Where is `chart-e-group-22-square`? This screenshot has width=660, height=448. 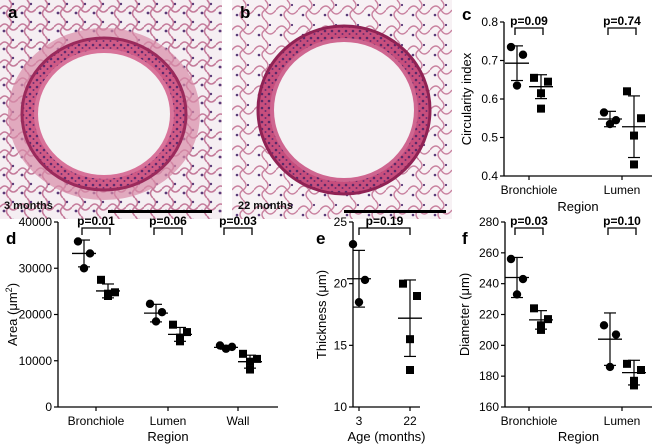 chart-e-group-22-square is located at coordinates (410, 326).